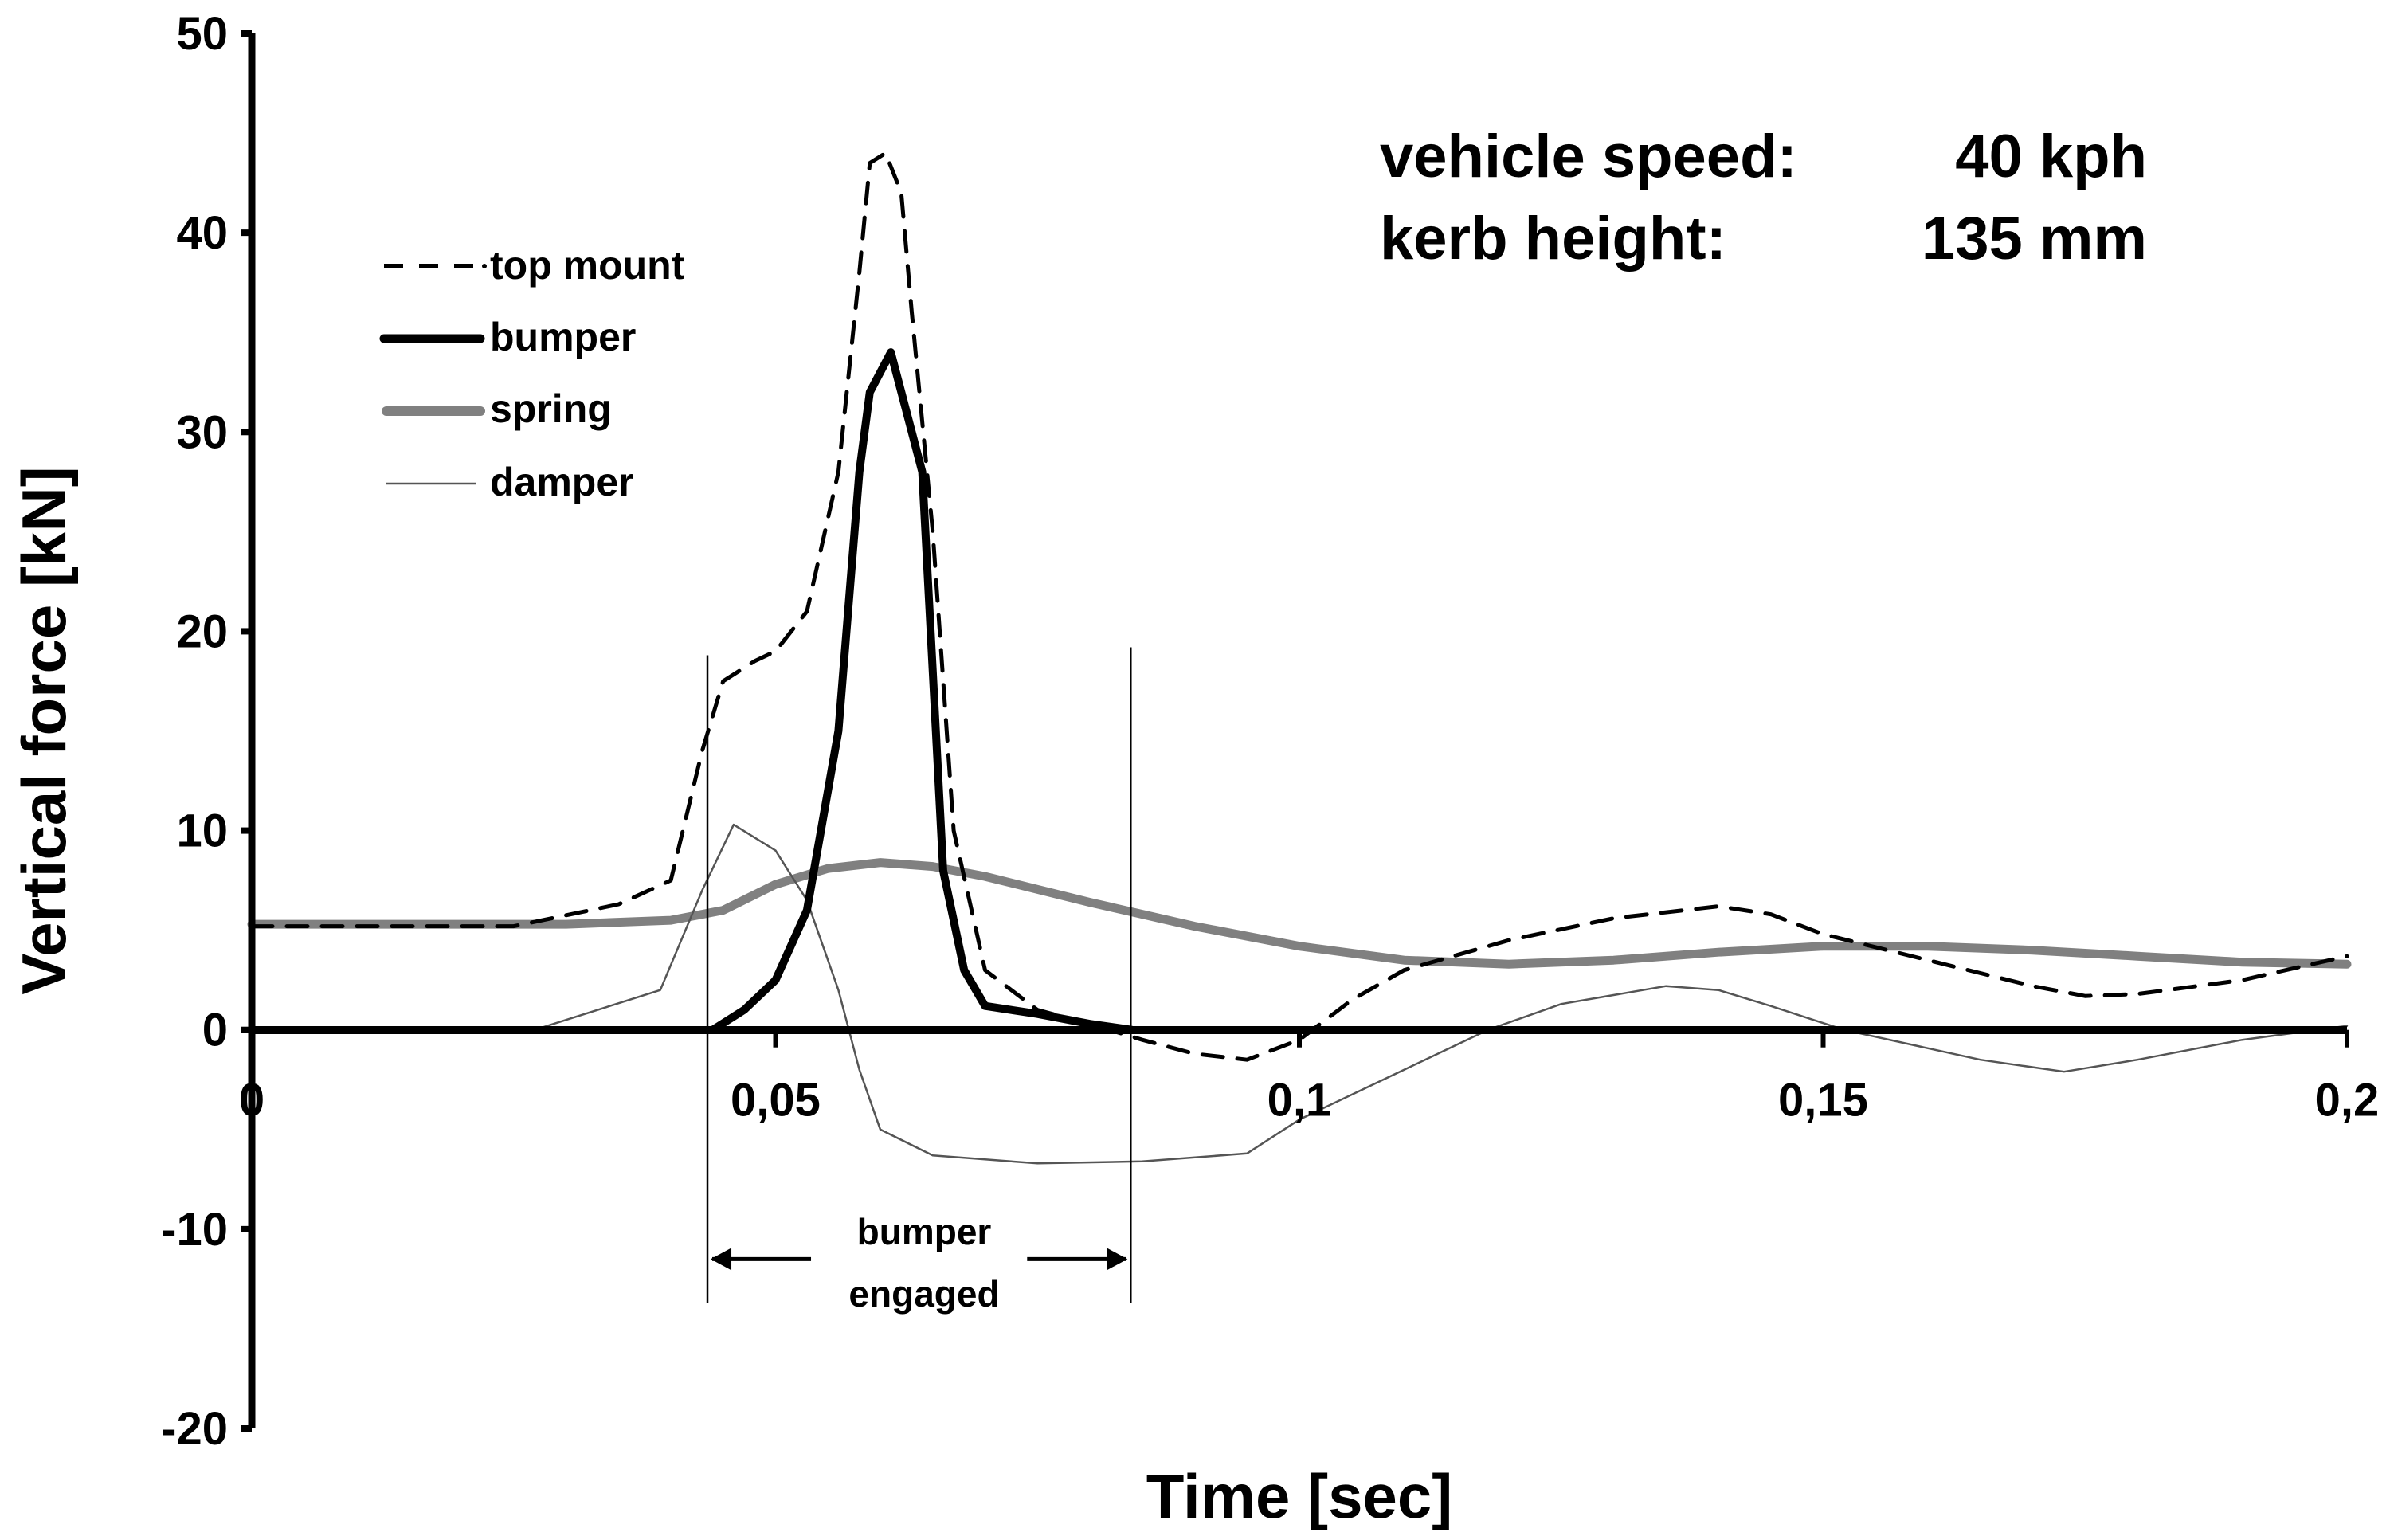  I want to click on bumper-engaged-label-1: bumper, so click(924, 1231).